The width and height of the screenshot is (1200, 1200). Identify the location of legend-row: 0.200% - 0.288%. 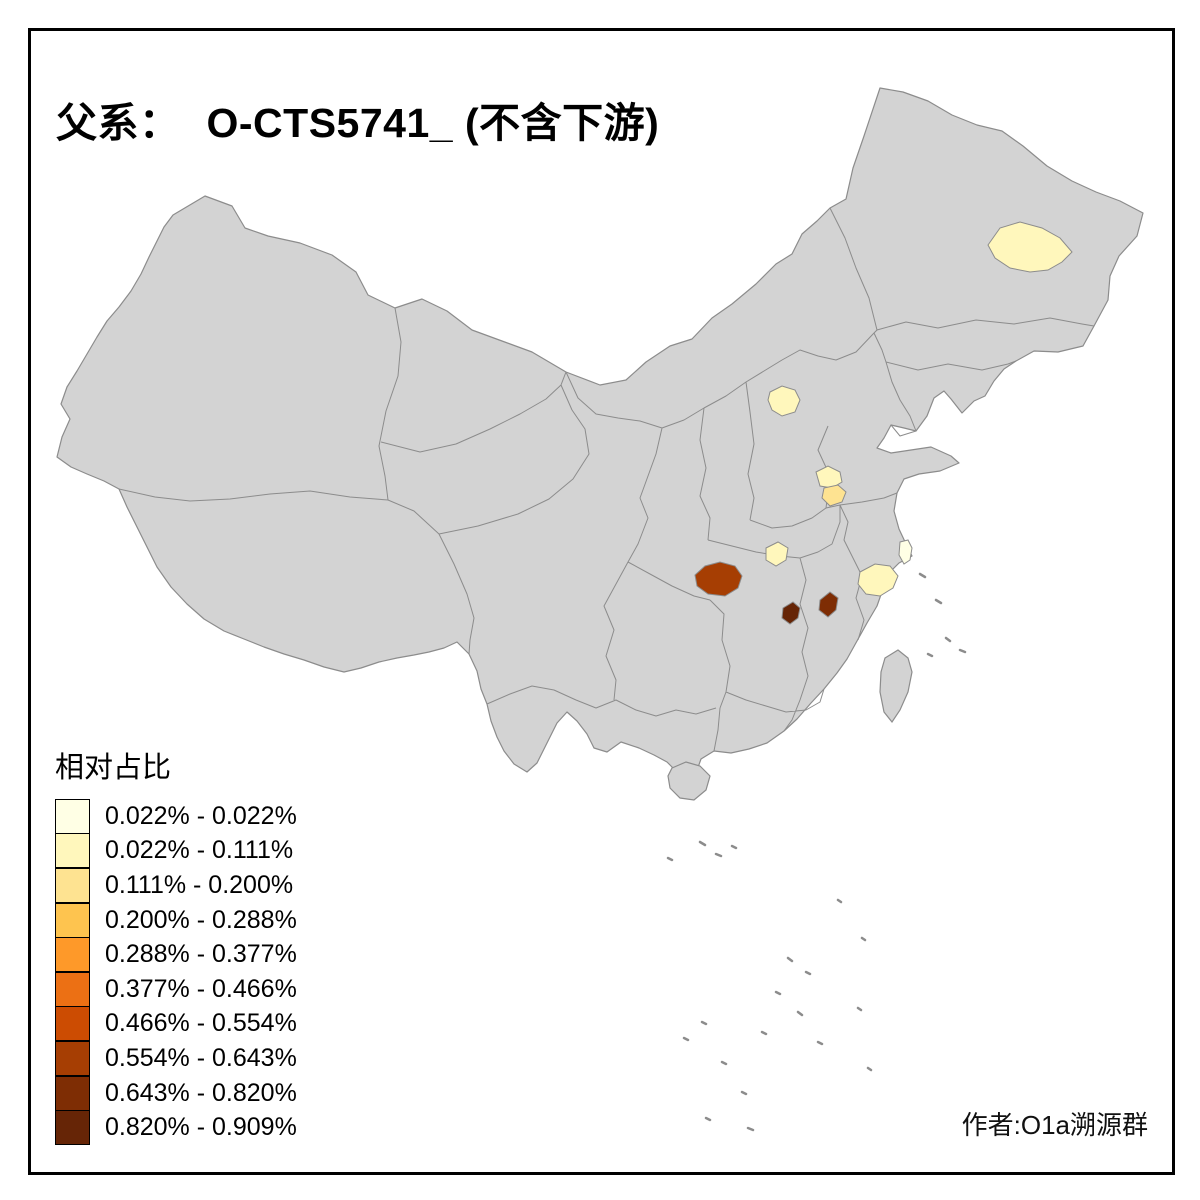
(176, 920).